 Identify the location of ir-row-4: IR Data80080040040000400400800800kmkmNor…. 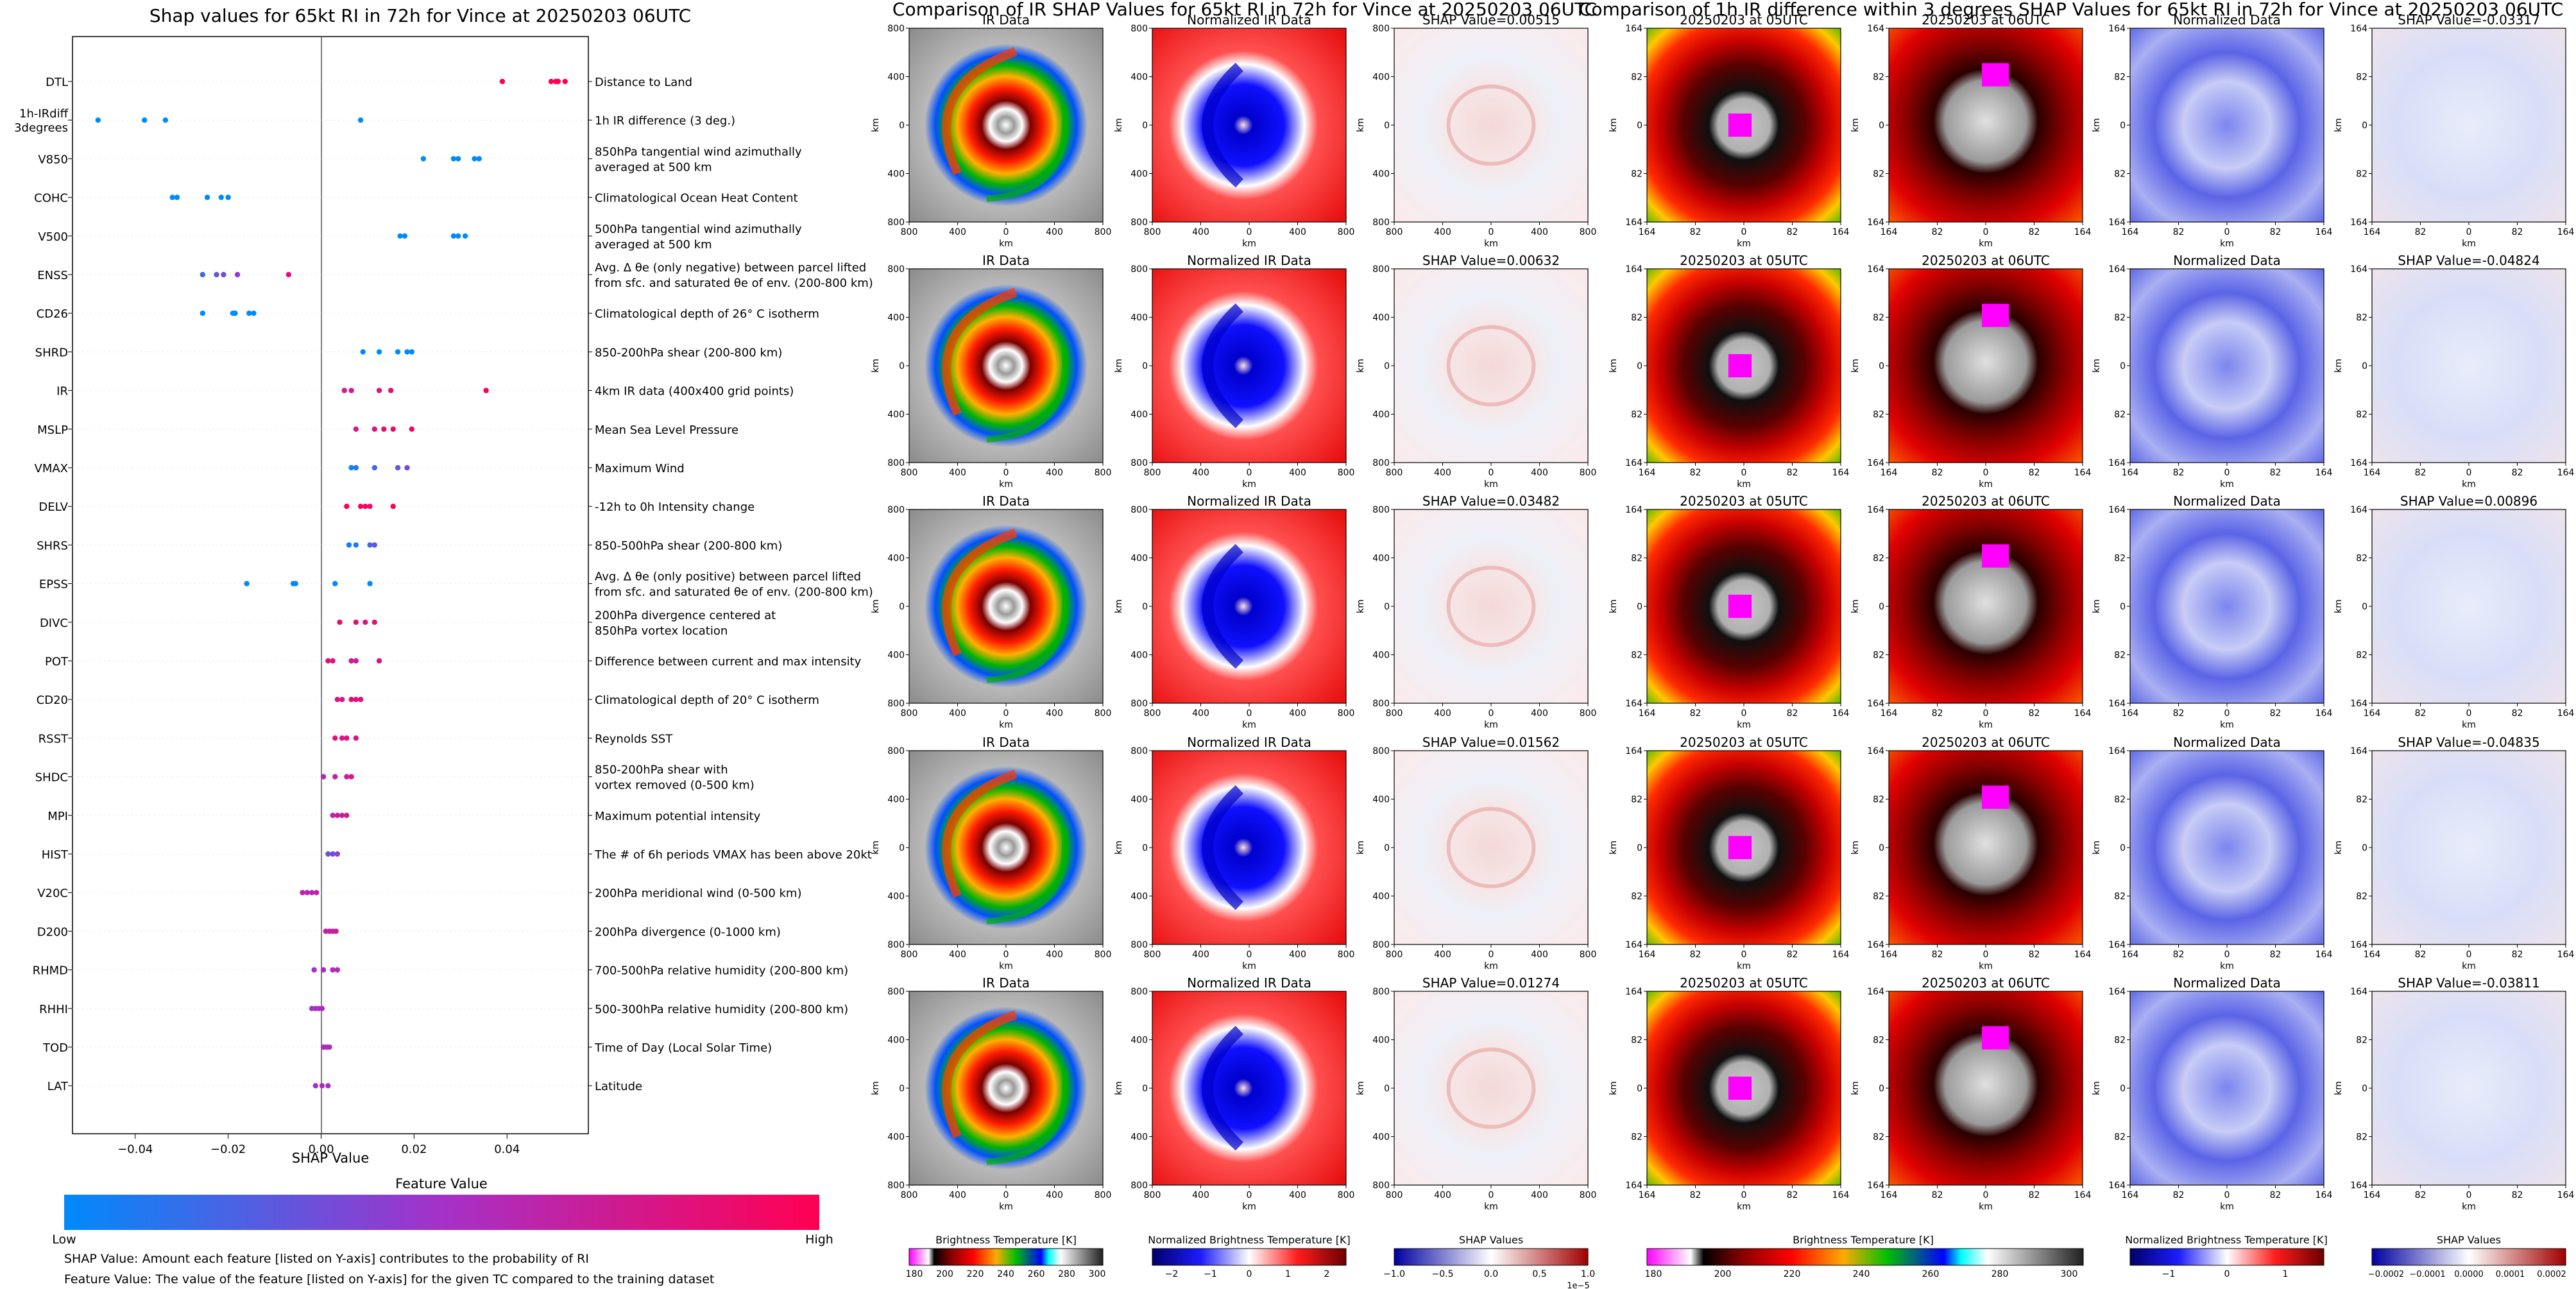
(1233, 853).